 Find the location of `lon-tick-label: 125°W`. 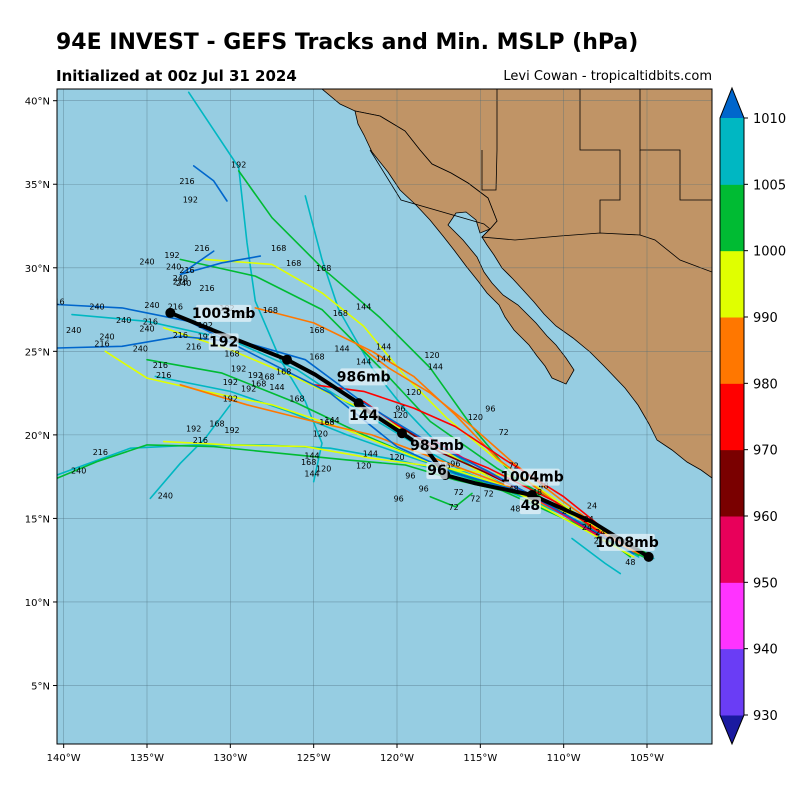

lon-tick-label: 125°W is located at coordinates (314, 758).